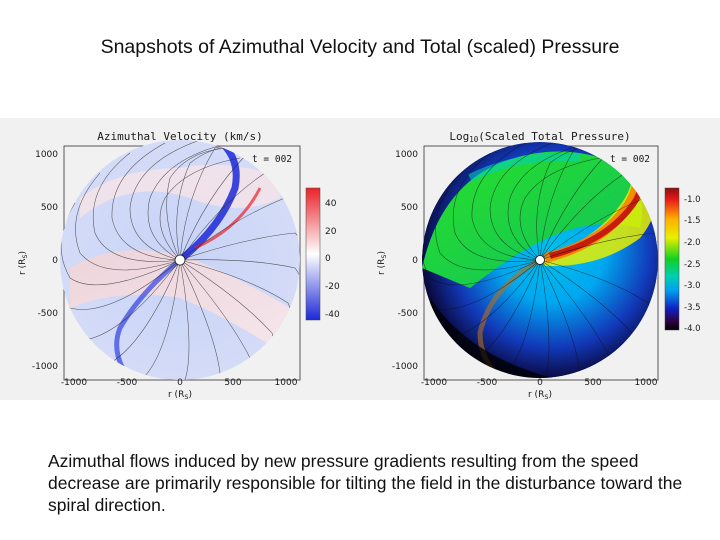 The height and width of the screenshot is (540, 720). What do you see at coordinates (232, 383) in the screenshot?
I see `left-x-tick: 500` at bounding box center [232, 383].